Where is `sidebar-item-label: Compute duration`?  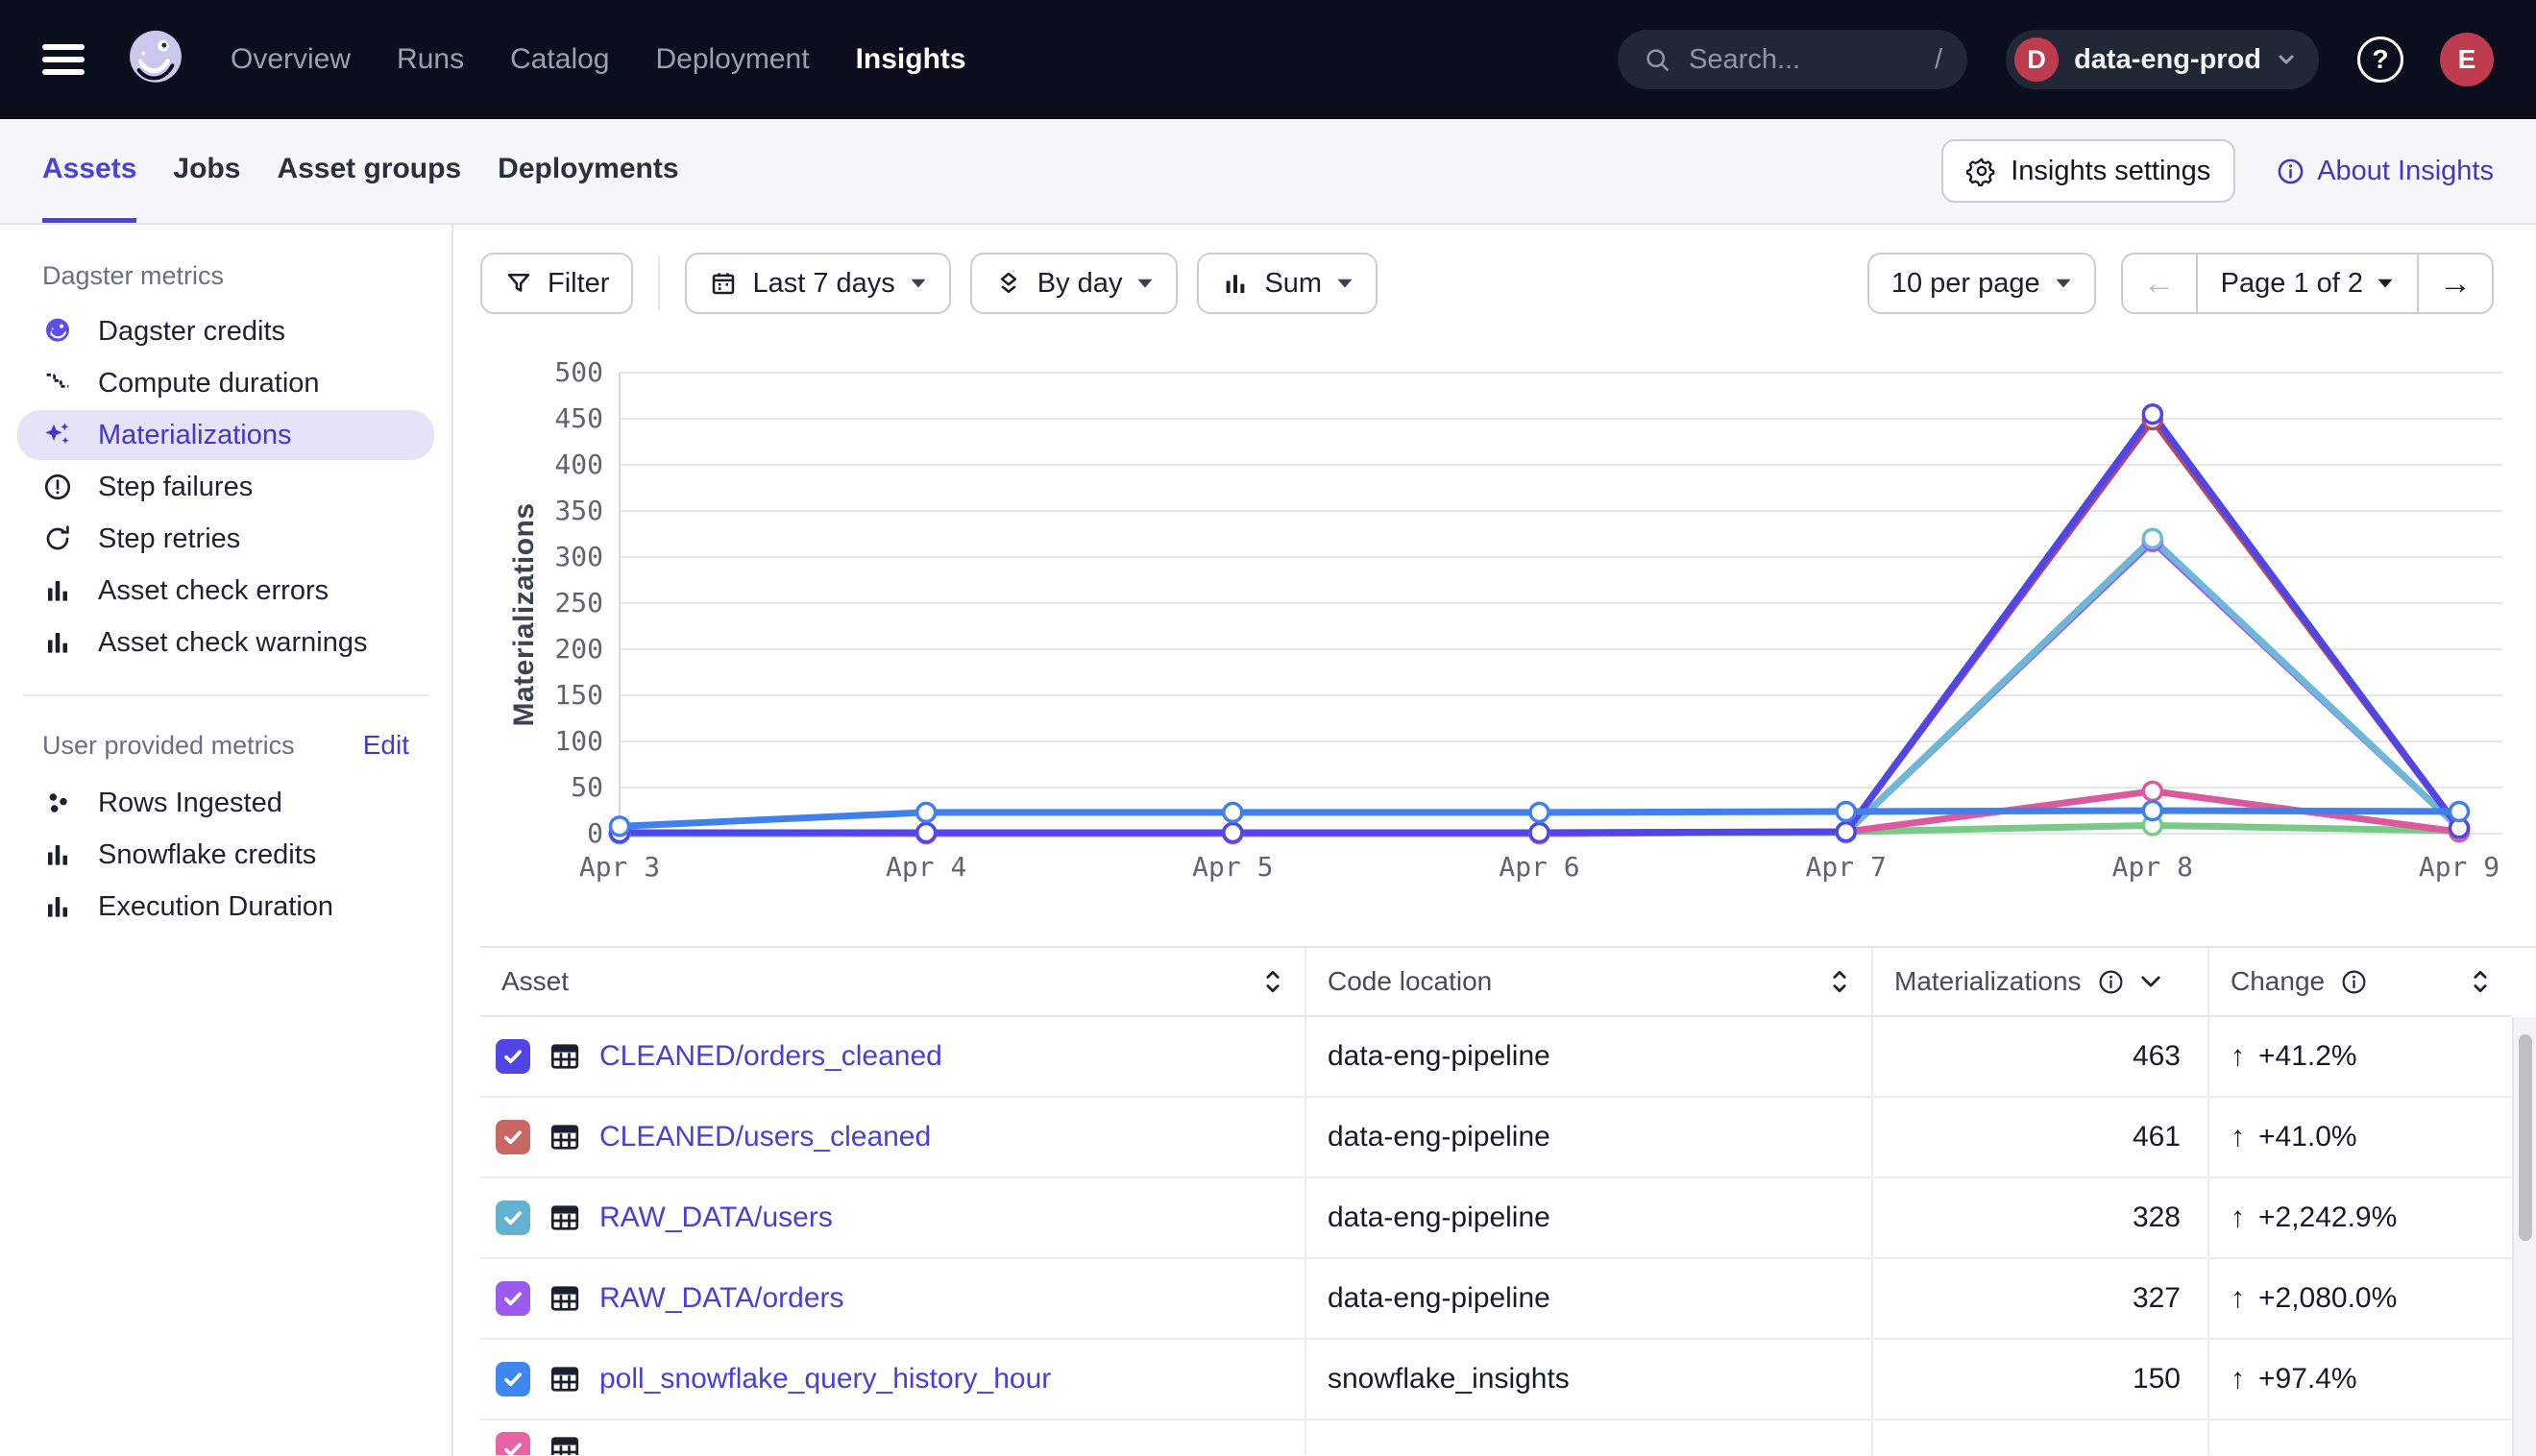 sidebar-item-label: Compute duration is located at coordinates (209, 383).